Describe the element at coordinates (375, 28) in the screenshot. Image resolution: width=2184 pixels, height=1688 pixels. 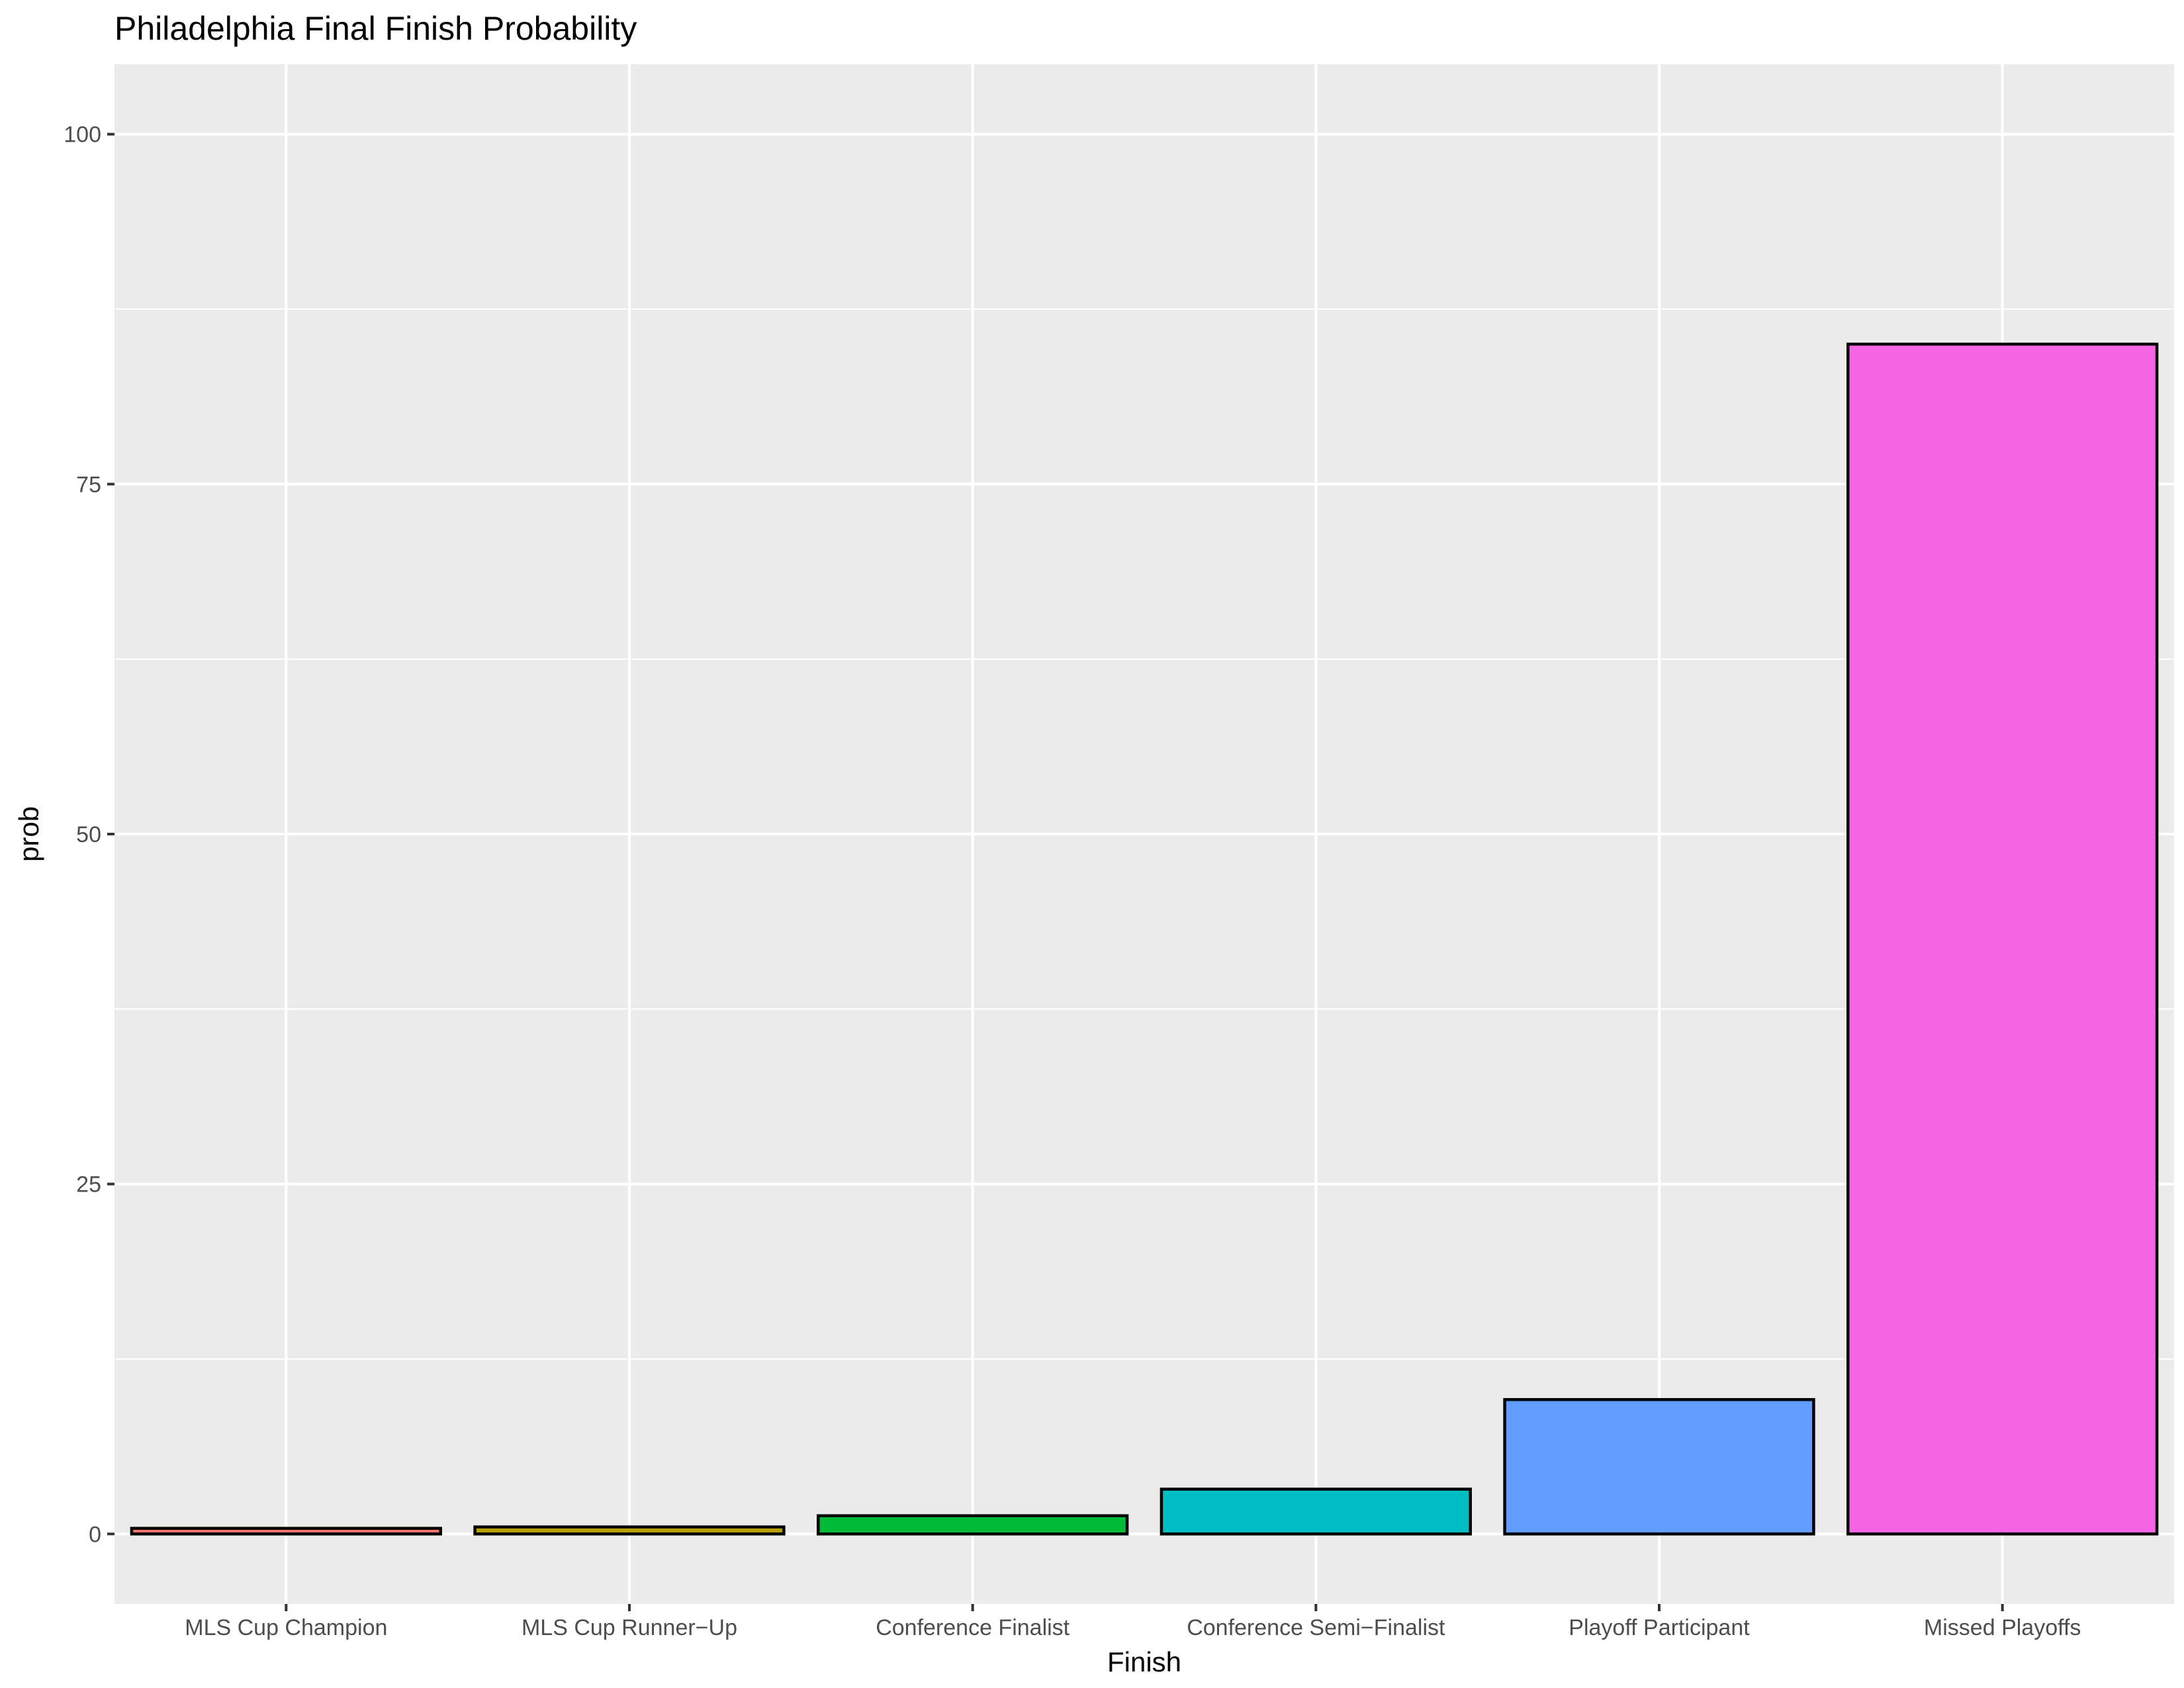
I see `chart-title: Philadelphia Final Finish Probability` at that location.